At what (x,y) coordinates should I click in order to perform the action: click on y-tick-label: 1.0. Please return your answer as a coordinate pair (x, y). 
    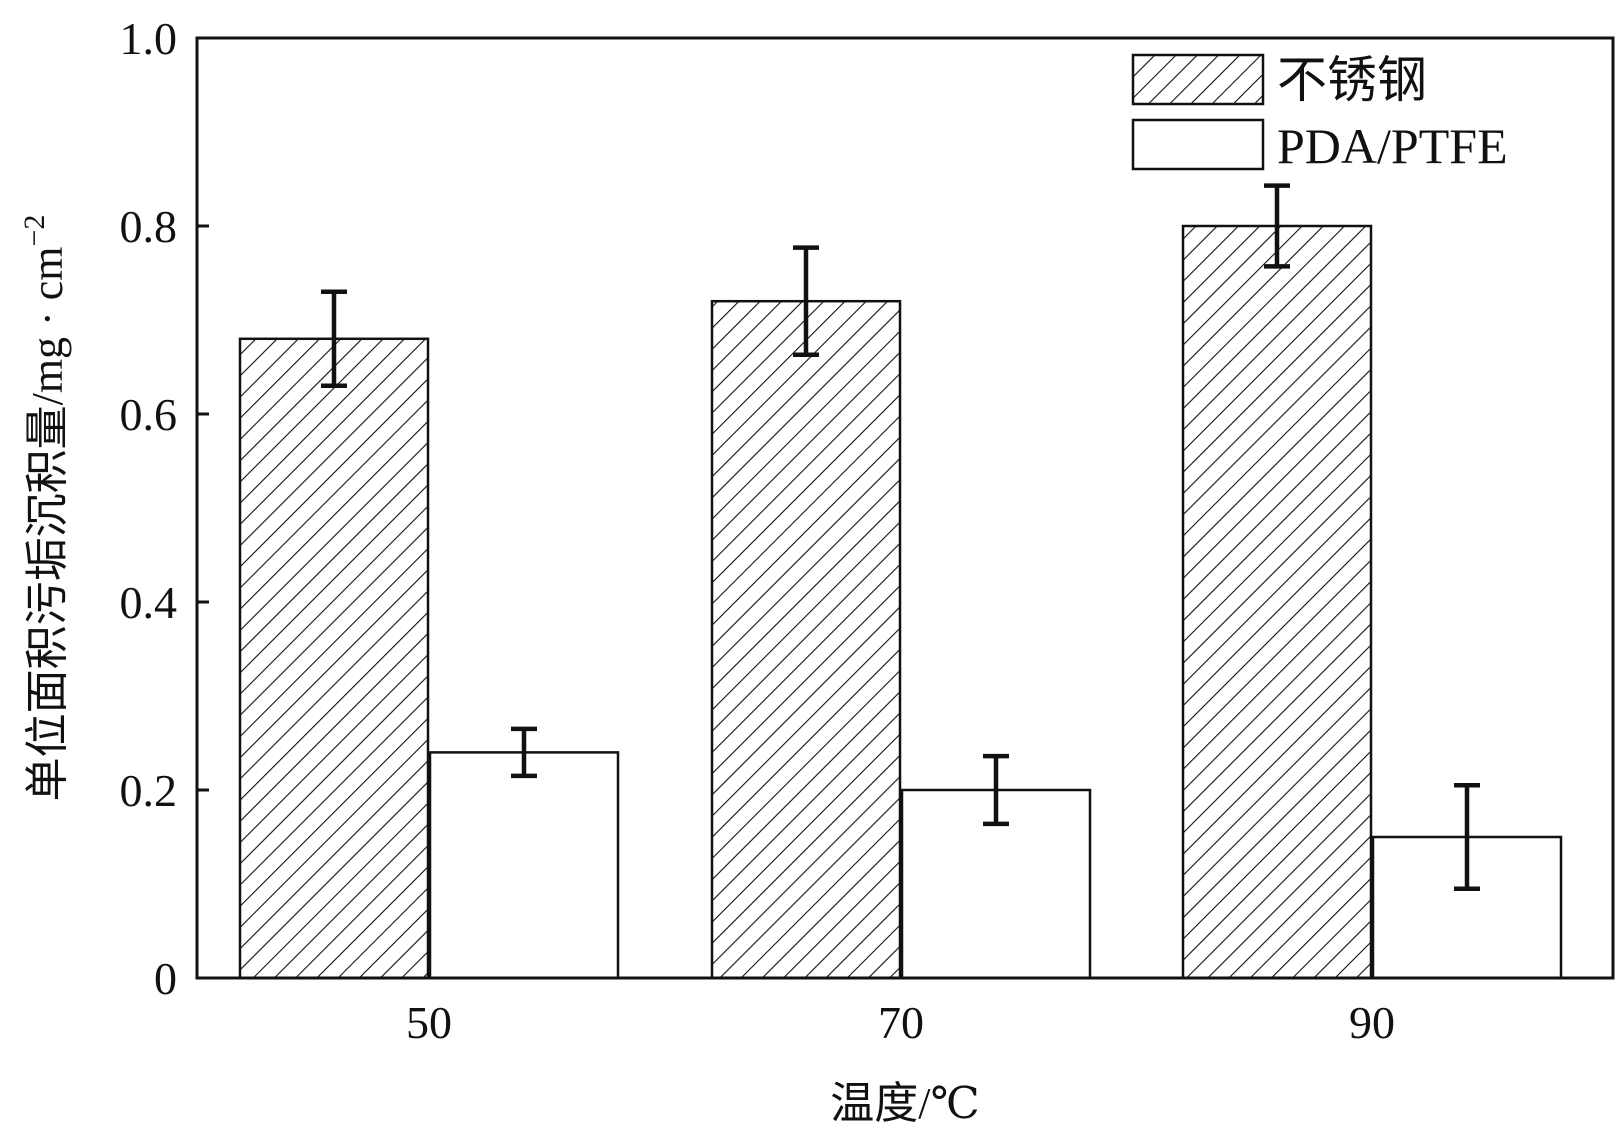
    Looking at the image, I should click on (149, 38).